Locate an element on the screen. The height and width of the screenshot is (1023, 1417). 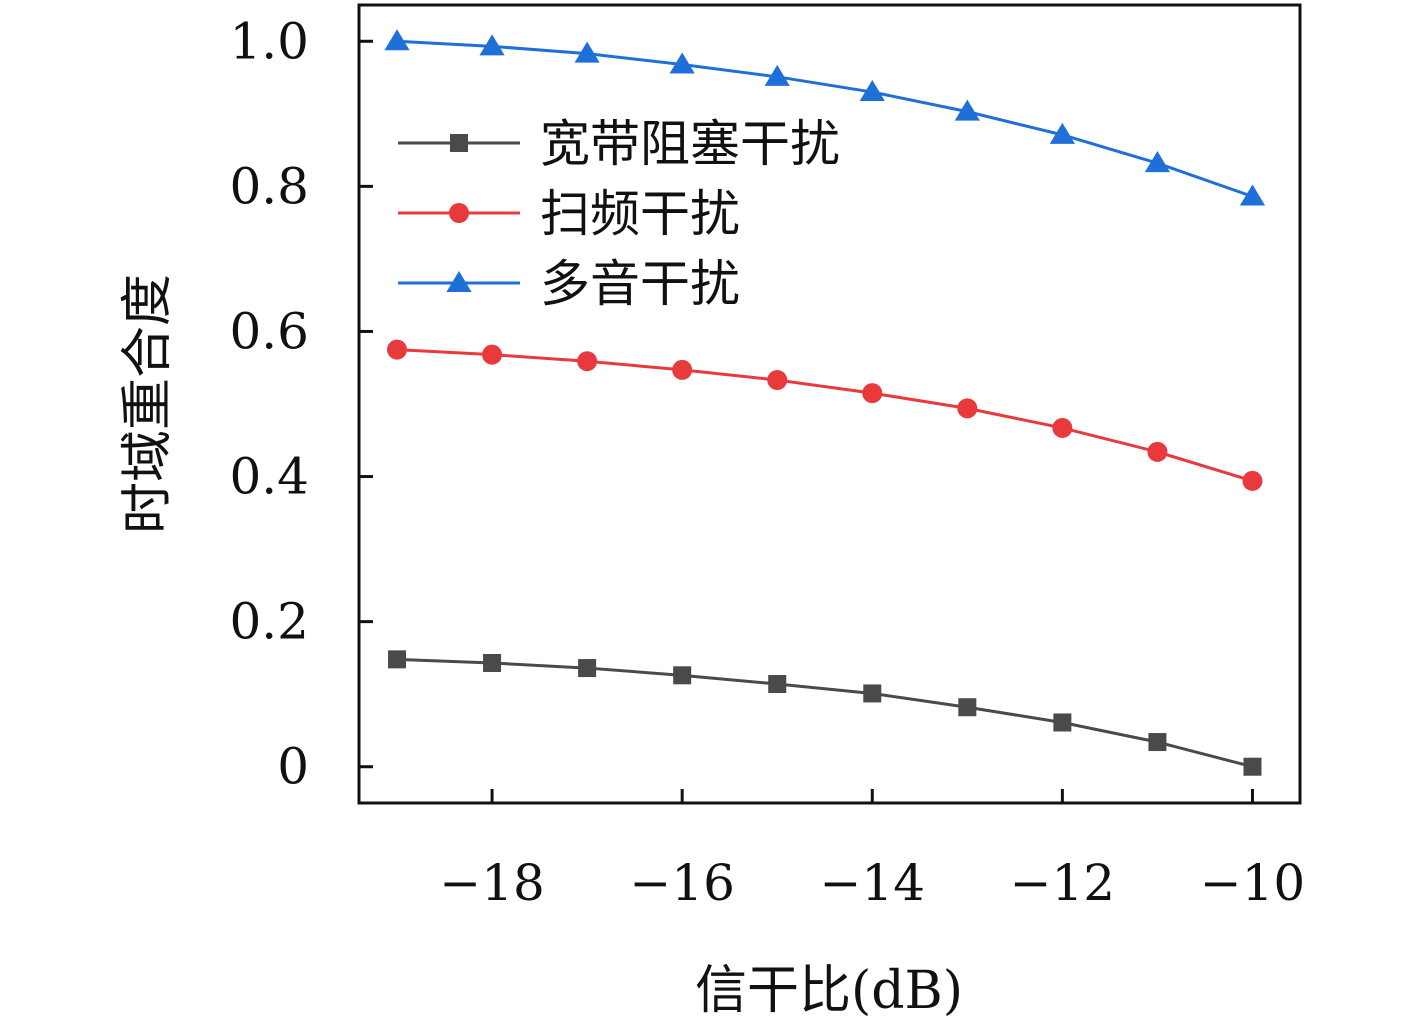
legend-item: 扫频干扰 is located at coordinates (569, 214).